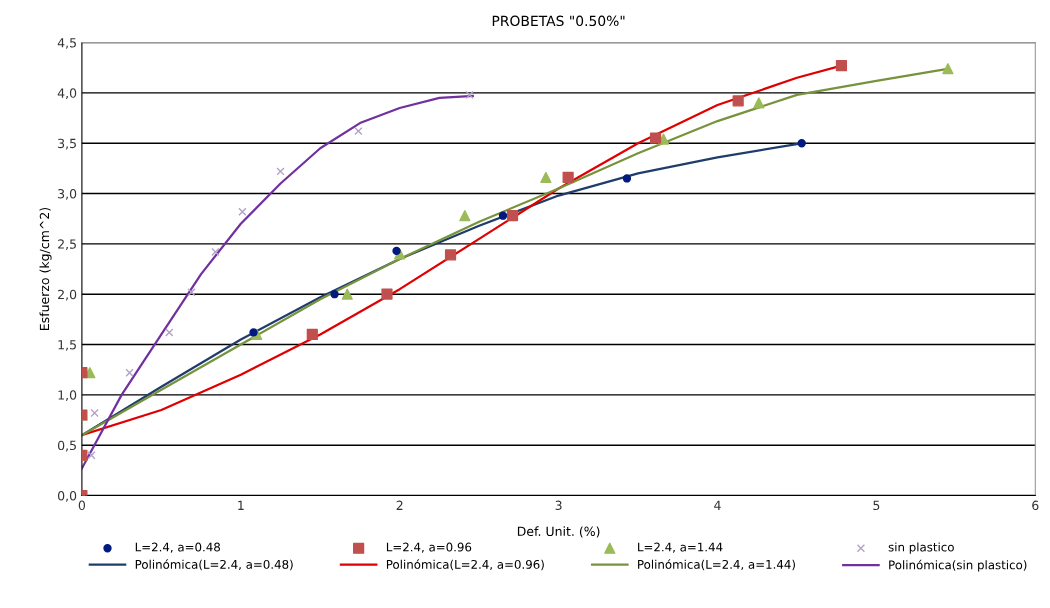 The image size is (1050, 608). Describe the element at coordinates (214, 565) in the screenshot. I see `legend-label: Polinómica(L=2.4, a=0.48)` at that location.